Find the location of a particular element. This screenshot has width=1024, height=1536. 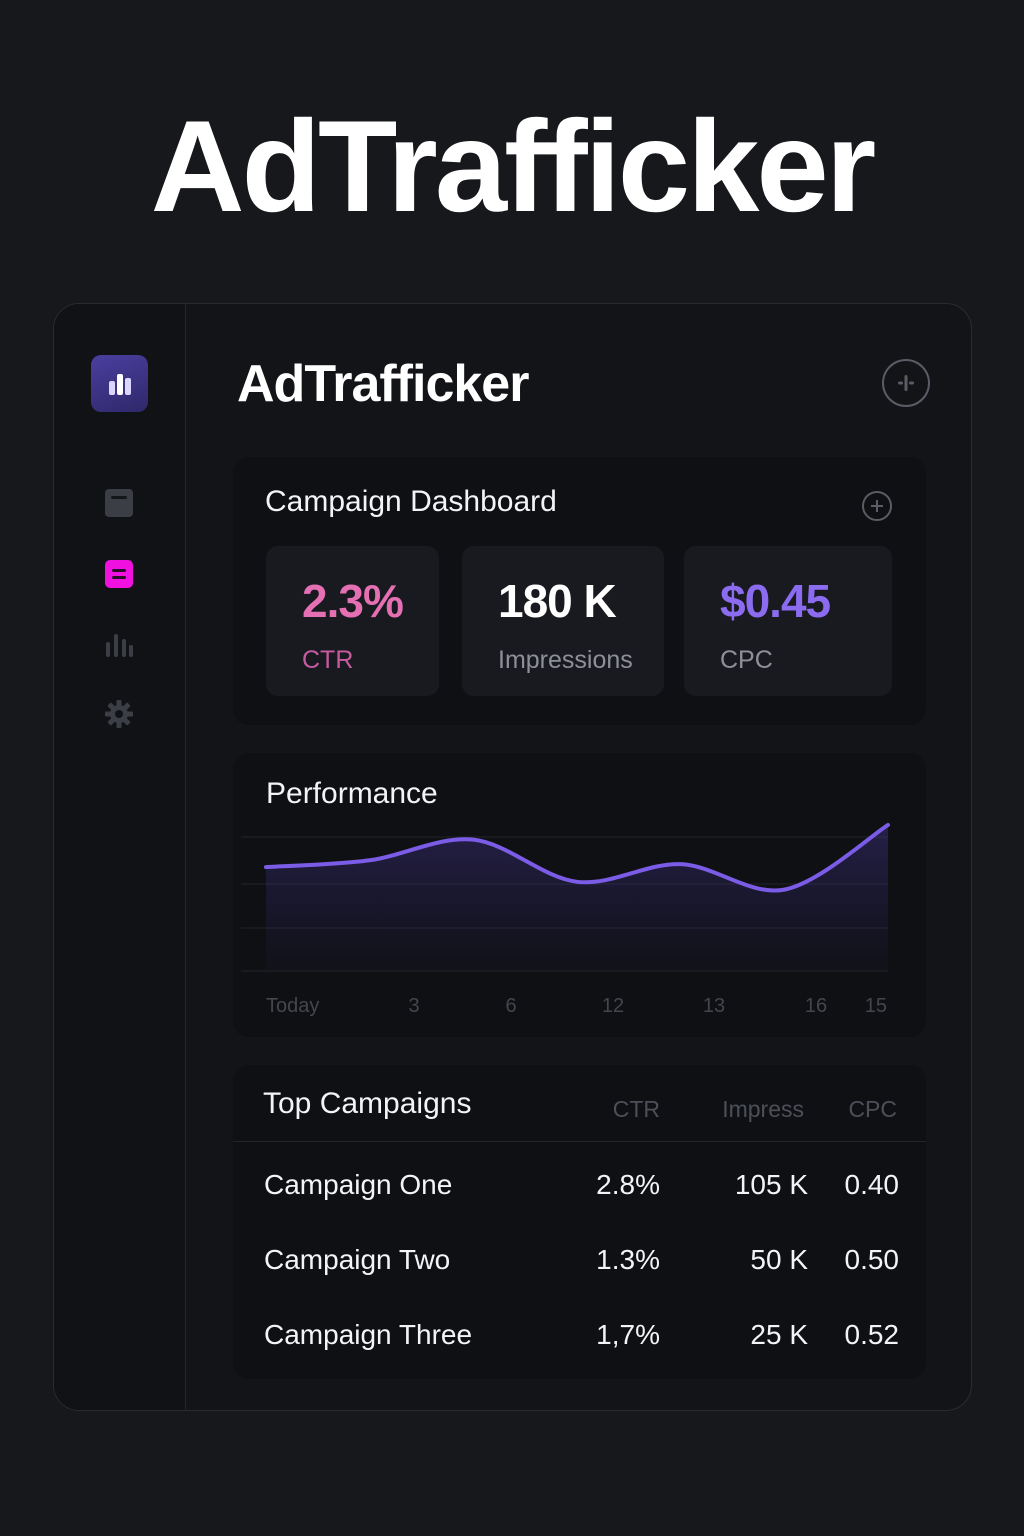

column-header-impressions: Impress is located at coordinates (763, 1109).